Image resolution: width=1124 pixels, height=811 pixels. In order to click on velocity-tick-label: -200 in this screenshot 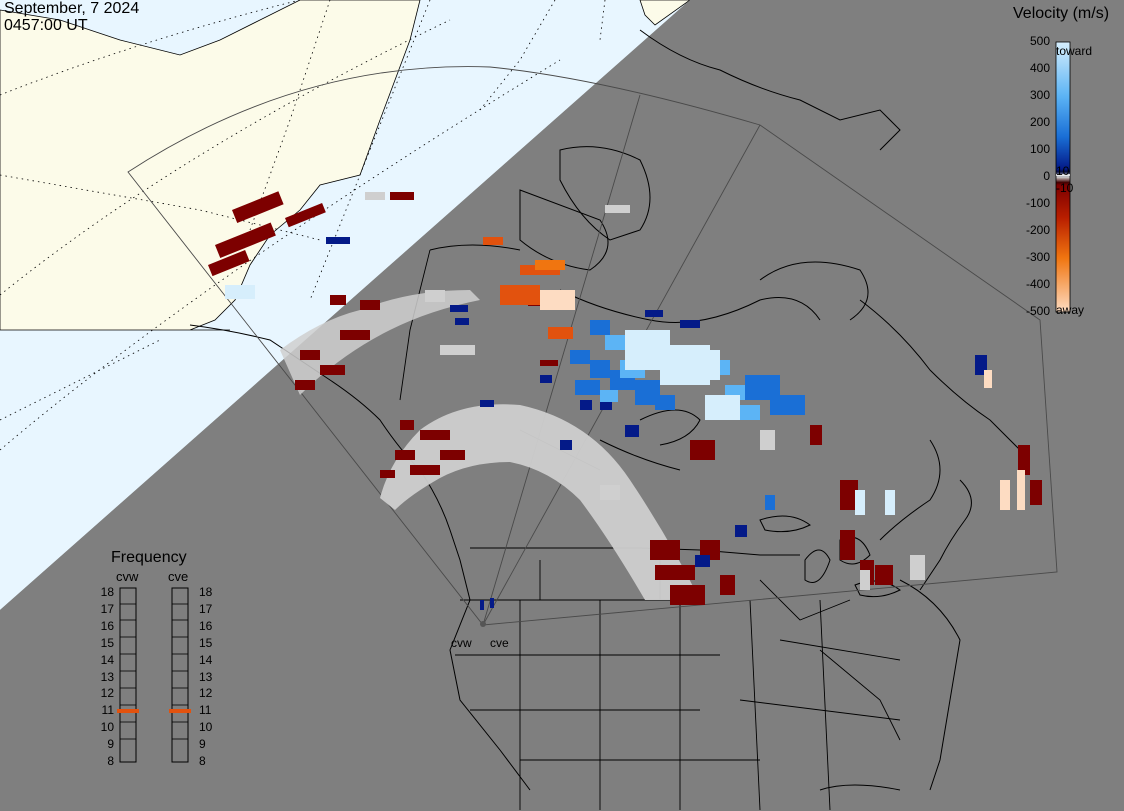, I will do `click(1037, 230)`.